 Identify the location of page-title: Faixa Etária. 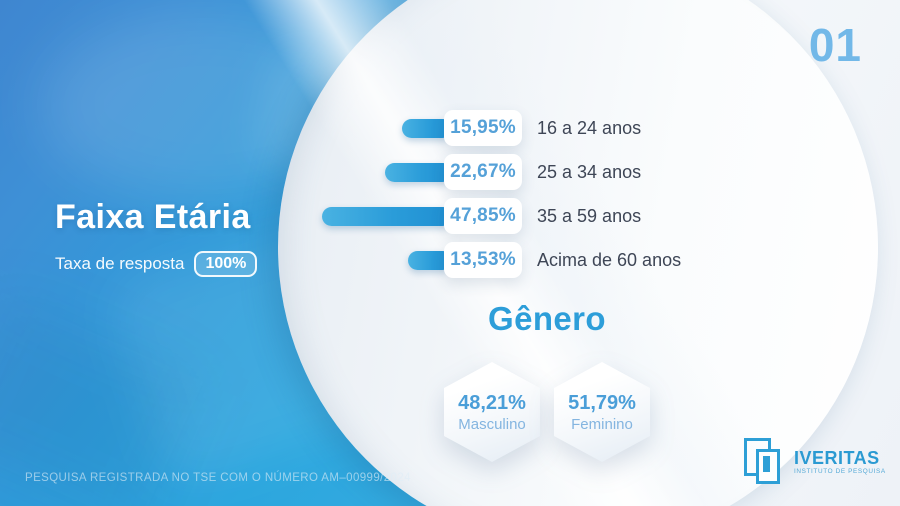
(153, 217).